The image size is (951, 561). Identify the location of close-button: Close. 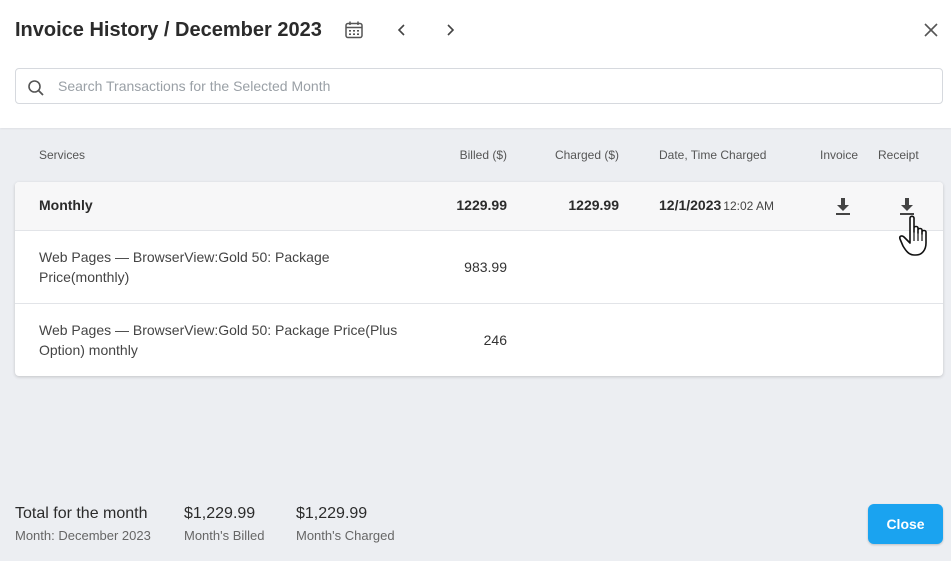
(905, 524).